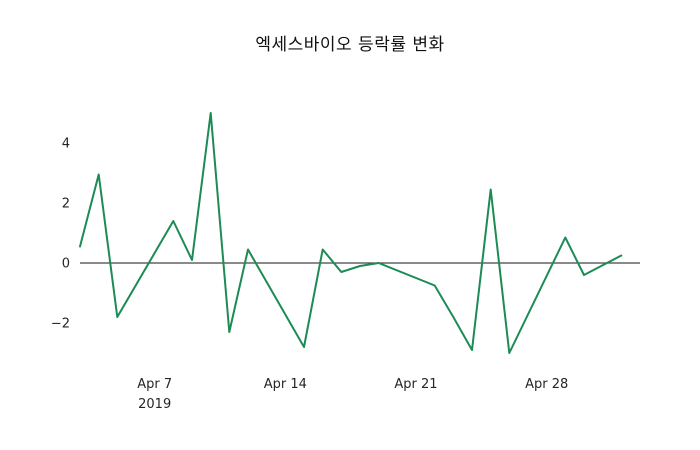 The image size is (700, 450). I want to click on chart-title: 엑세스바이오 등락률 변화, so click(350, 45).